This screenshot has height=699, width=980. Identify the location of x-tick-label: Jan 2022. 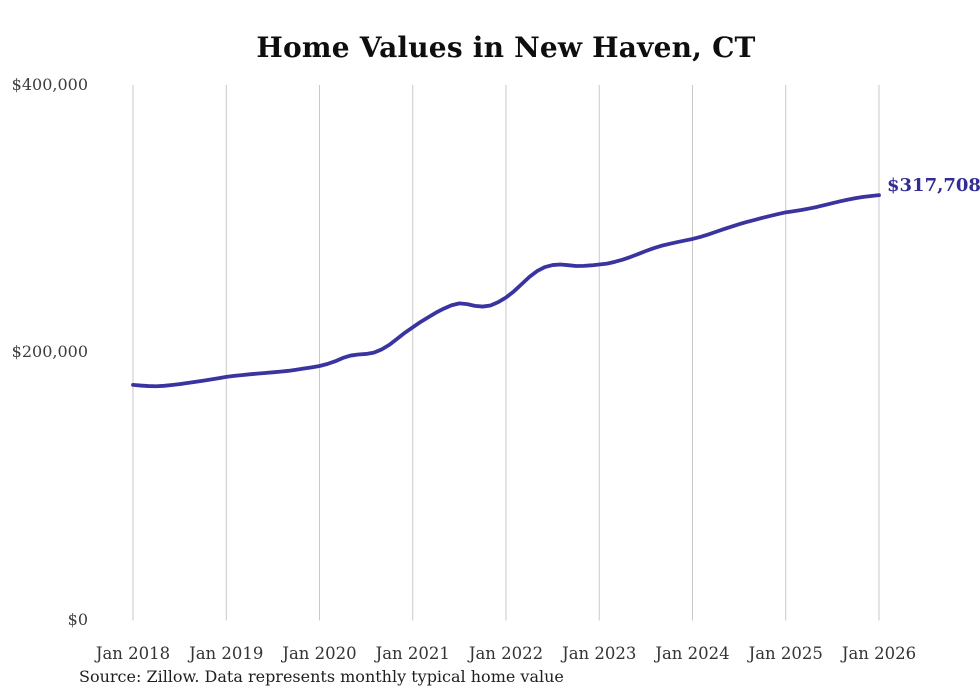
(506, 653).